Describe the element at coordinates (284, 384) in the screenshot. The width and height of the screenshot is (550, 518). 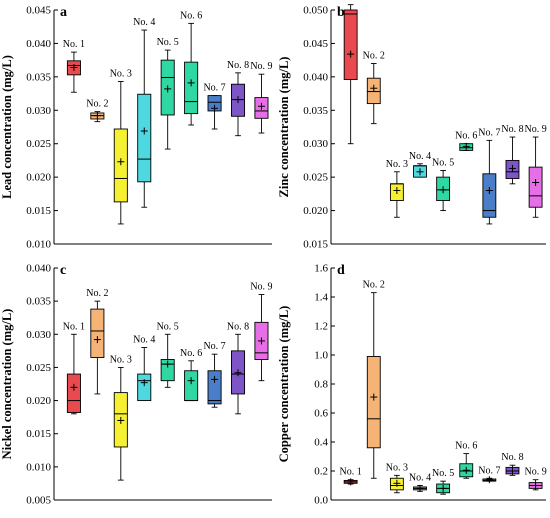
I see `y-axis-title: Copper concentration (mg/L)` at that location.